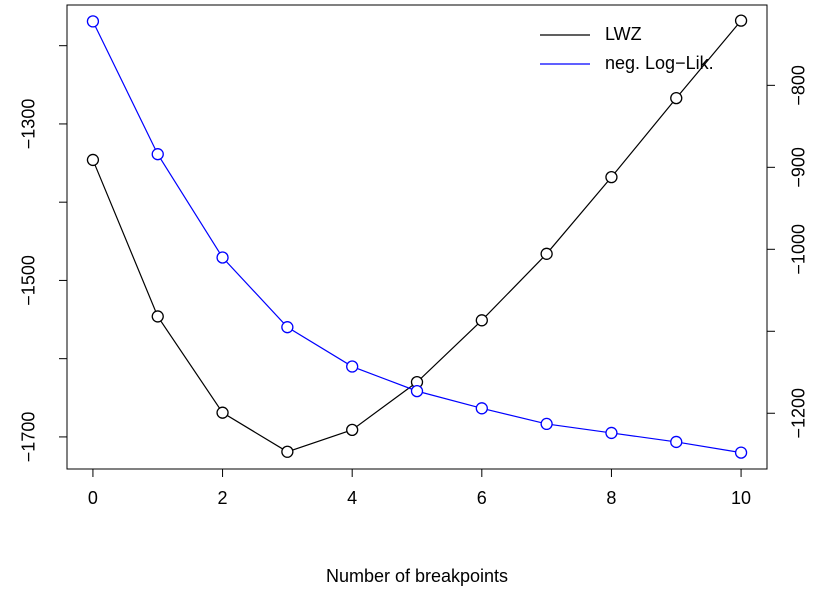 The height and width of the screenshot is (594, 820). I want to click on x-tick-label: 8, so click(611, 498).